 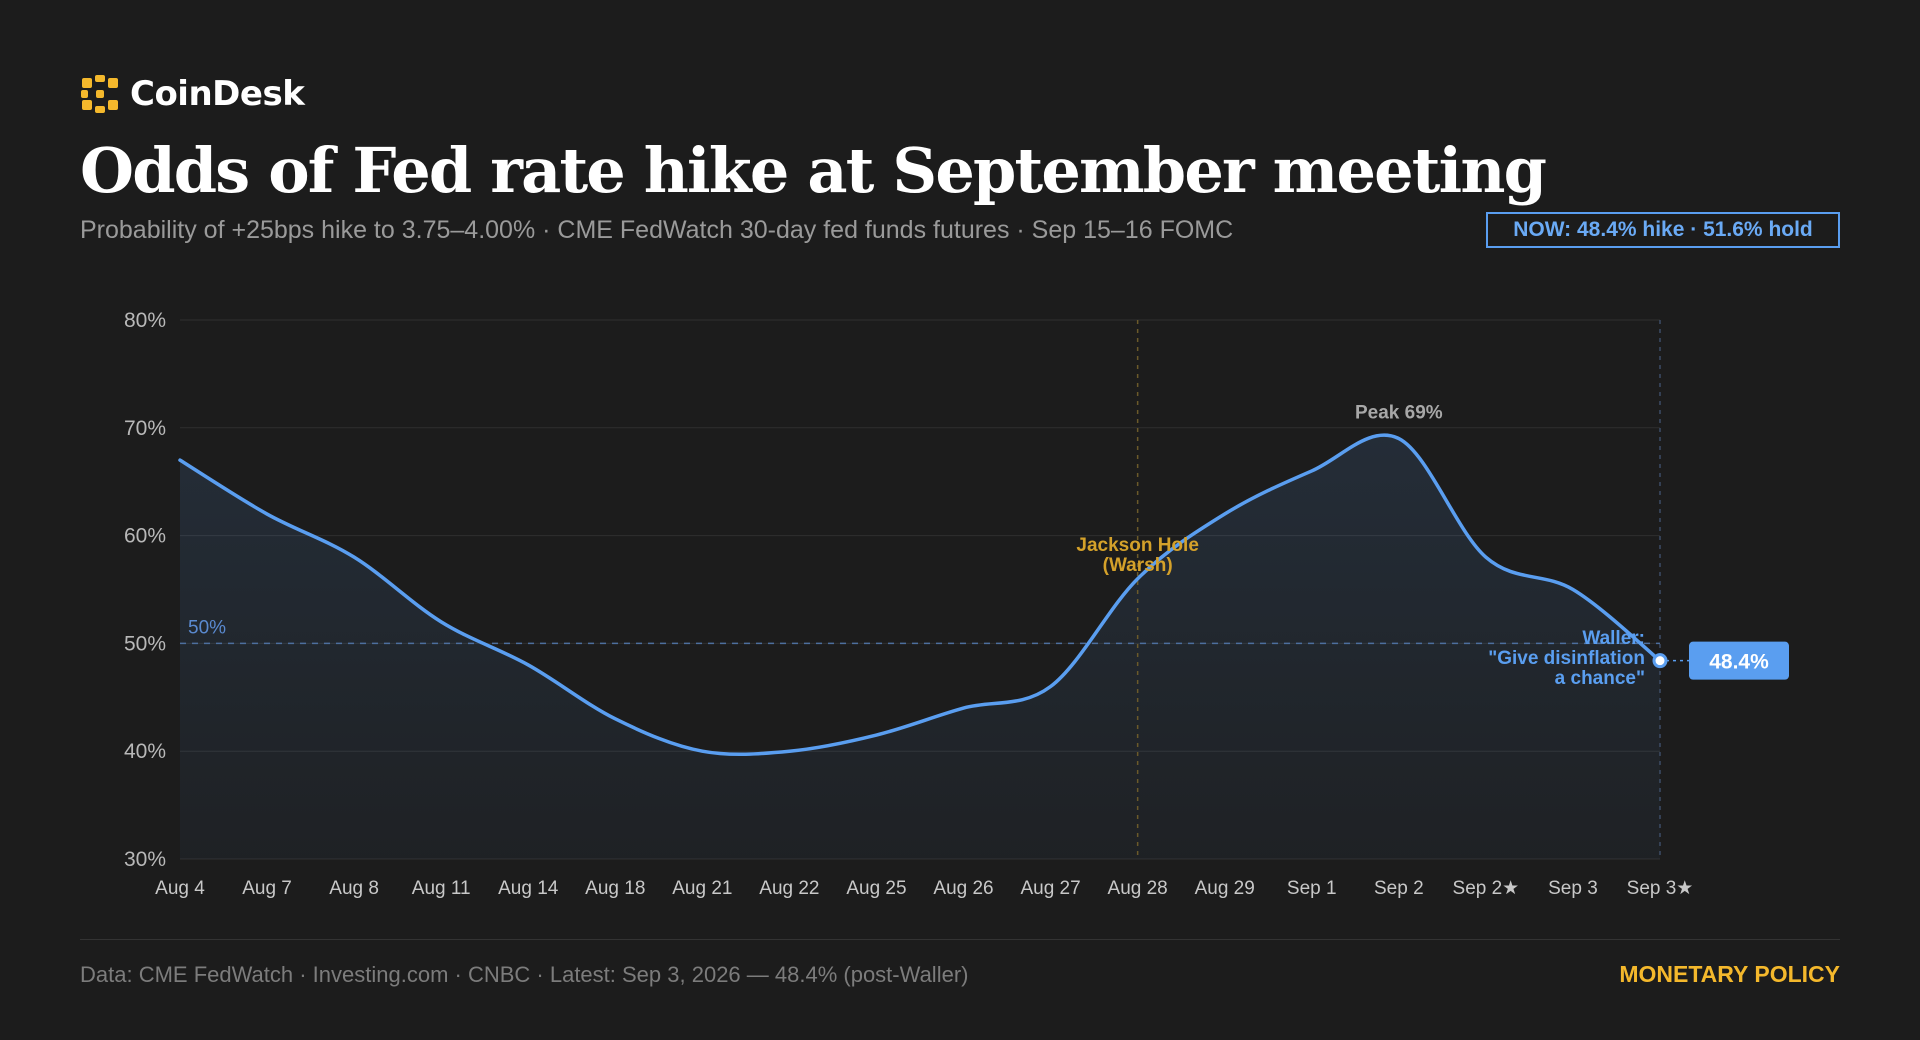 I want to click on reference-line-label: 50%, so click(x=207, y=627).